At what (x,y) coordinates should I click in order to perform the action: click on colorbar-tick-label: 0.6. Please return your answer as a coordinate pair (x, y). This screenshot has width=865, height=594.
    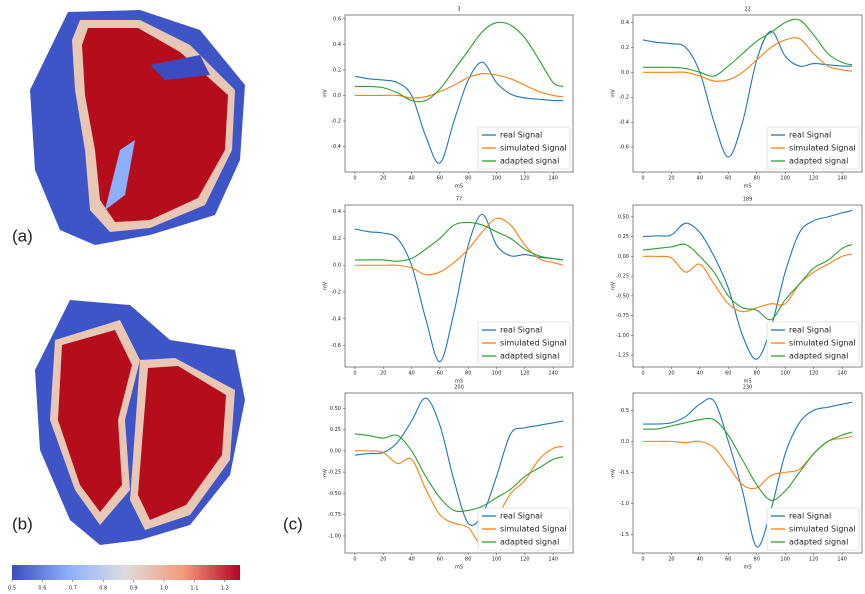
    Looking at the image, I should click on (42, 589).